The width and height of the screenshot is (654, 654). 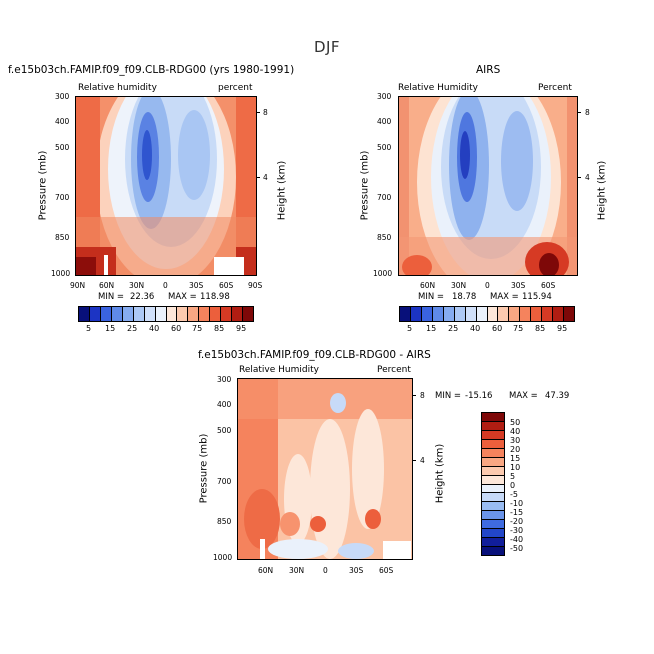 I want to click on panel2-ytick-1000: 1000, so click(x=383, y=273).